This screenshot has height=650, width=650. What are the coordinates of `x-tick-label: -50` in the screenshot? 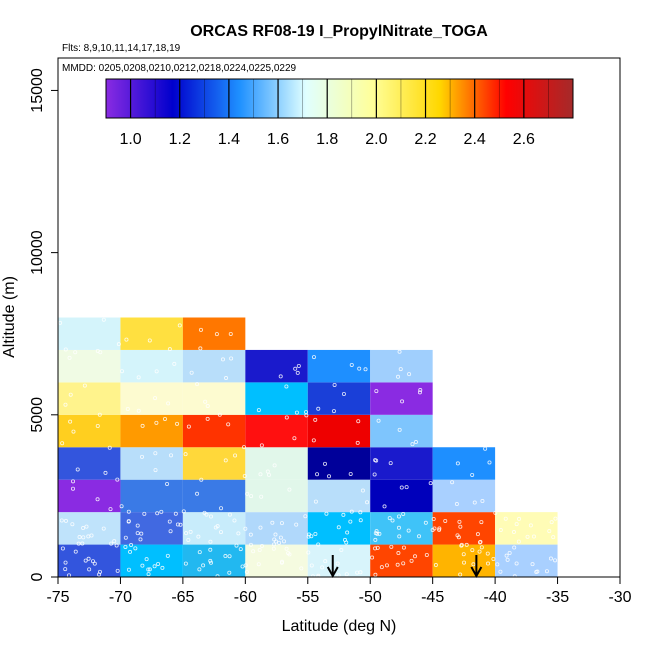 It's located at (370, 597).